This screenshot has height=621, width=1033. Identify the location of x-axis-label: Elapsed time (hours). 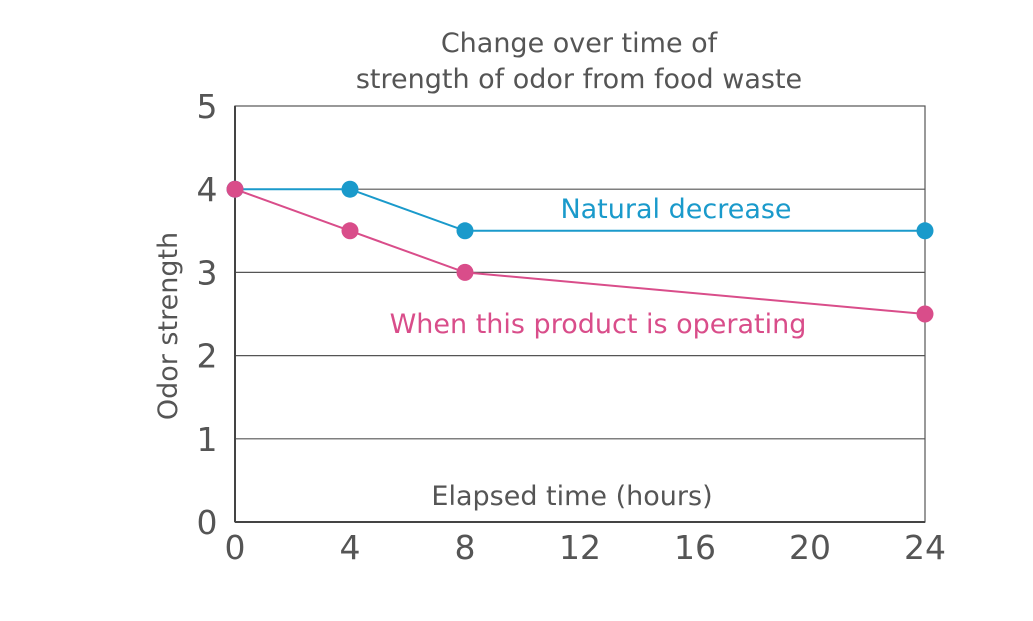
(571, 496).